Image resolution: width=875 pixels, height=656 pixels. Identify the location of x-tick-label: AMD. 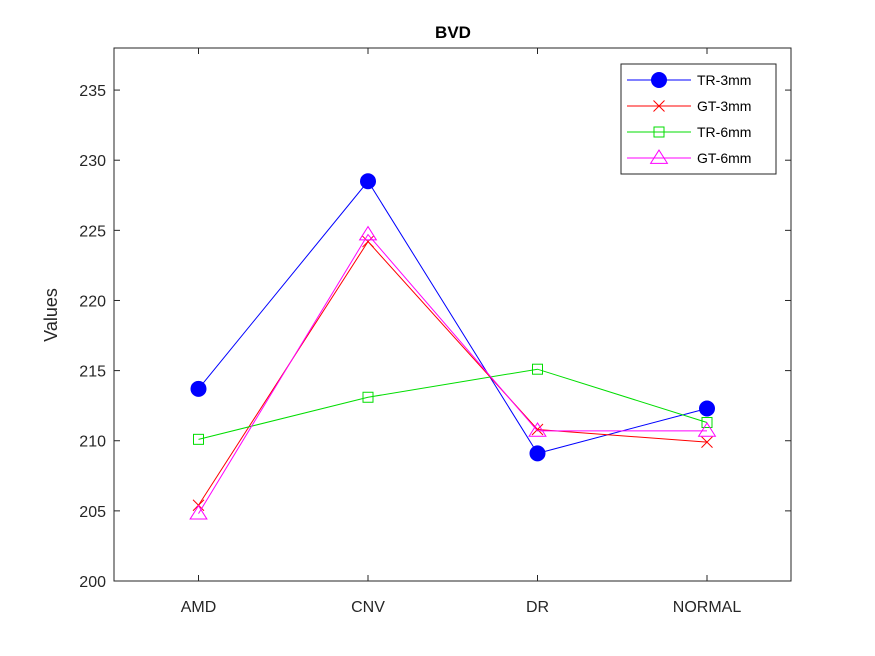
(199, 607).